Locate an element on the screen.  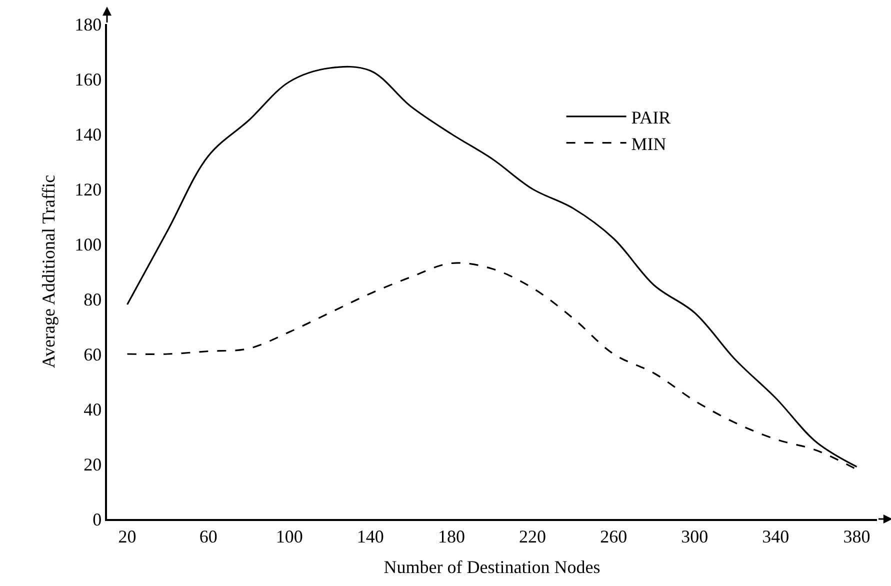
y-tick-label: 140 is located at coordinates (88, 134).